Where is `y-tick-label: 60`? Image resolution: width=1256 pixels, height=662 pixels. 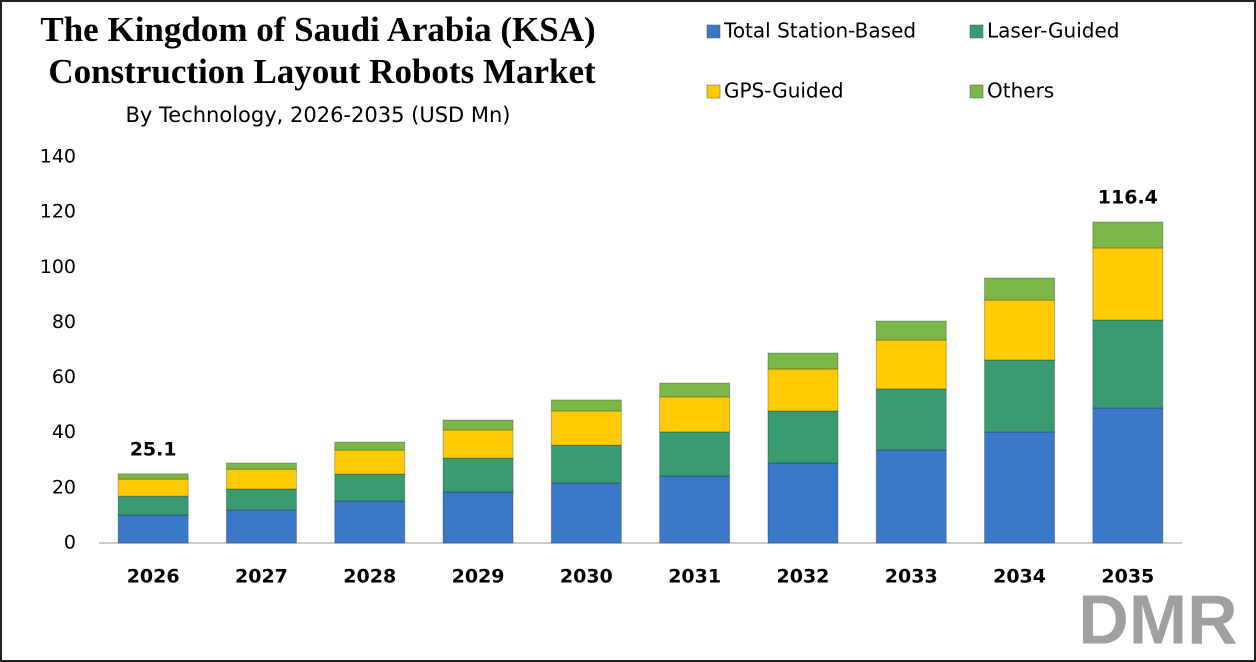 y-tick-label: 60 is located at coordinates (64, 377).